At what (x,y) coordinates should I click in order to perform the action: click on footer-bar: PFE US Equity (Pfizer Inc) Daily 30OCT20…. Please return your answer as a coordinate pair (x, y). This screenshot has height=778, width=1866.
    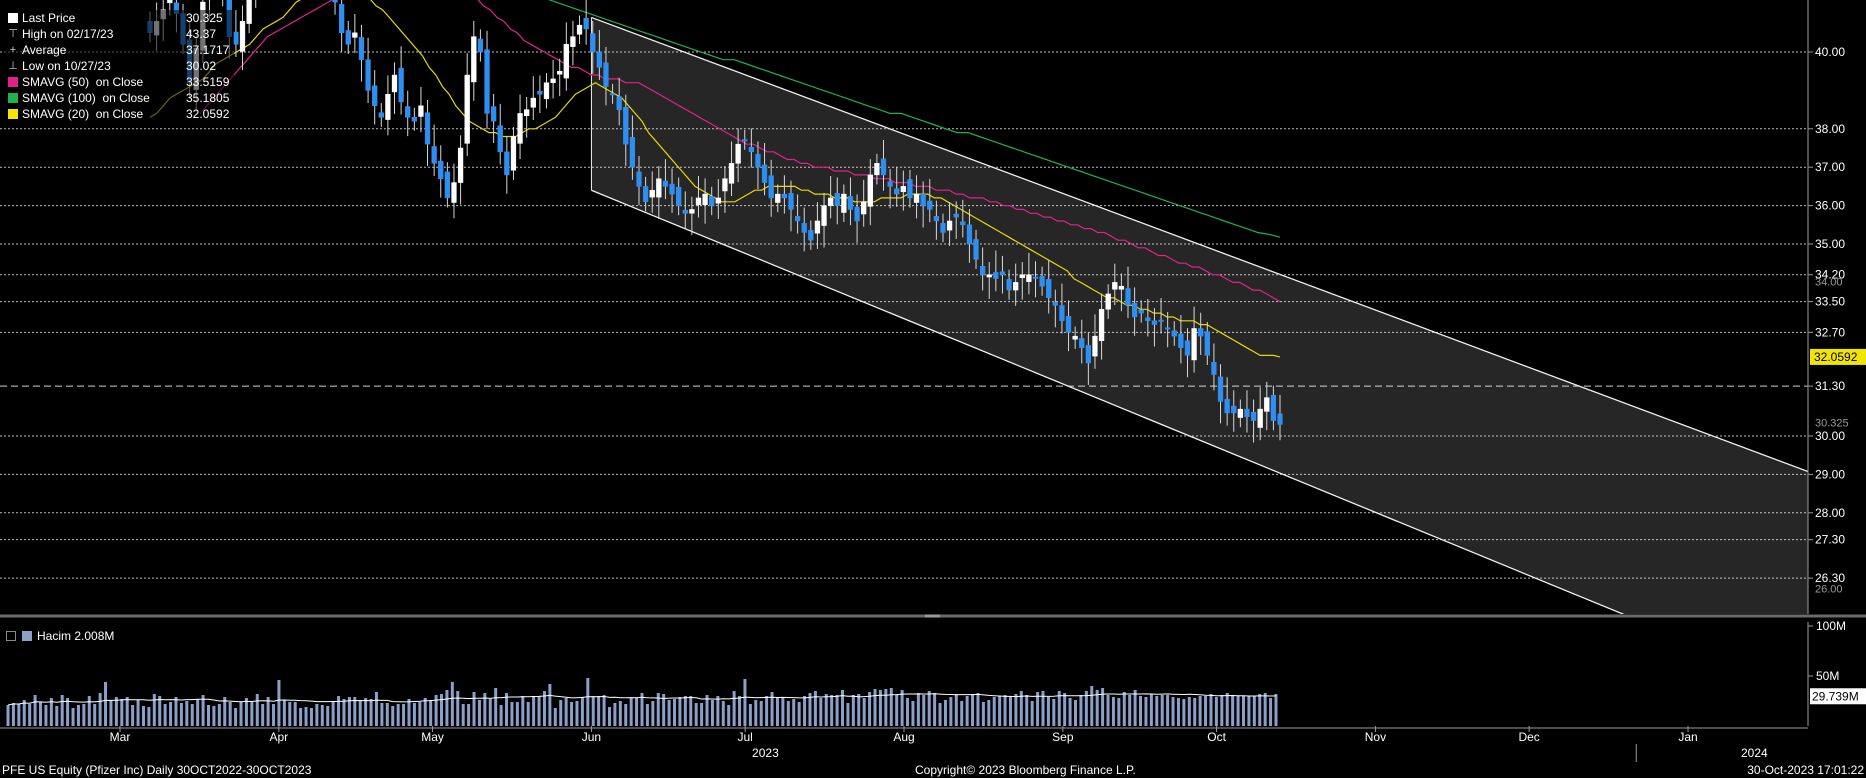
    Looking at the image, I should click on (933, 770).